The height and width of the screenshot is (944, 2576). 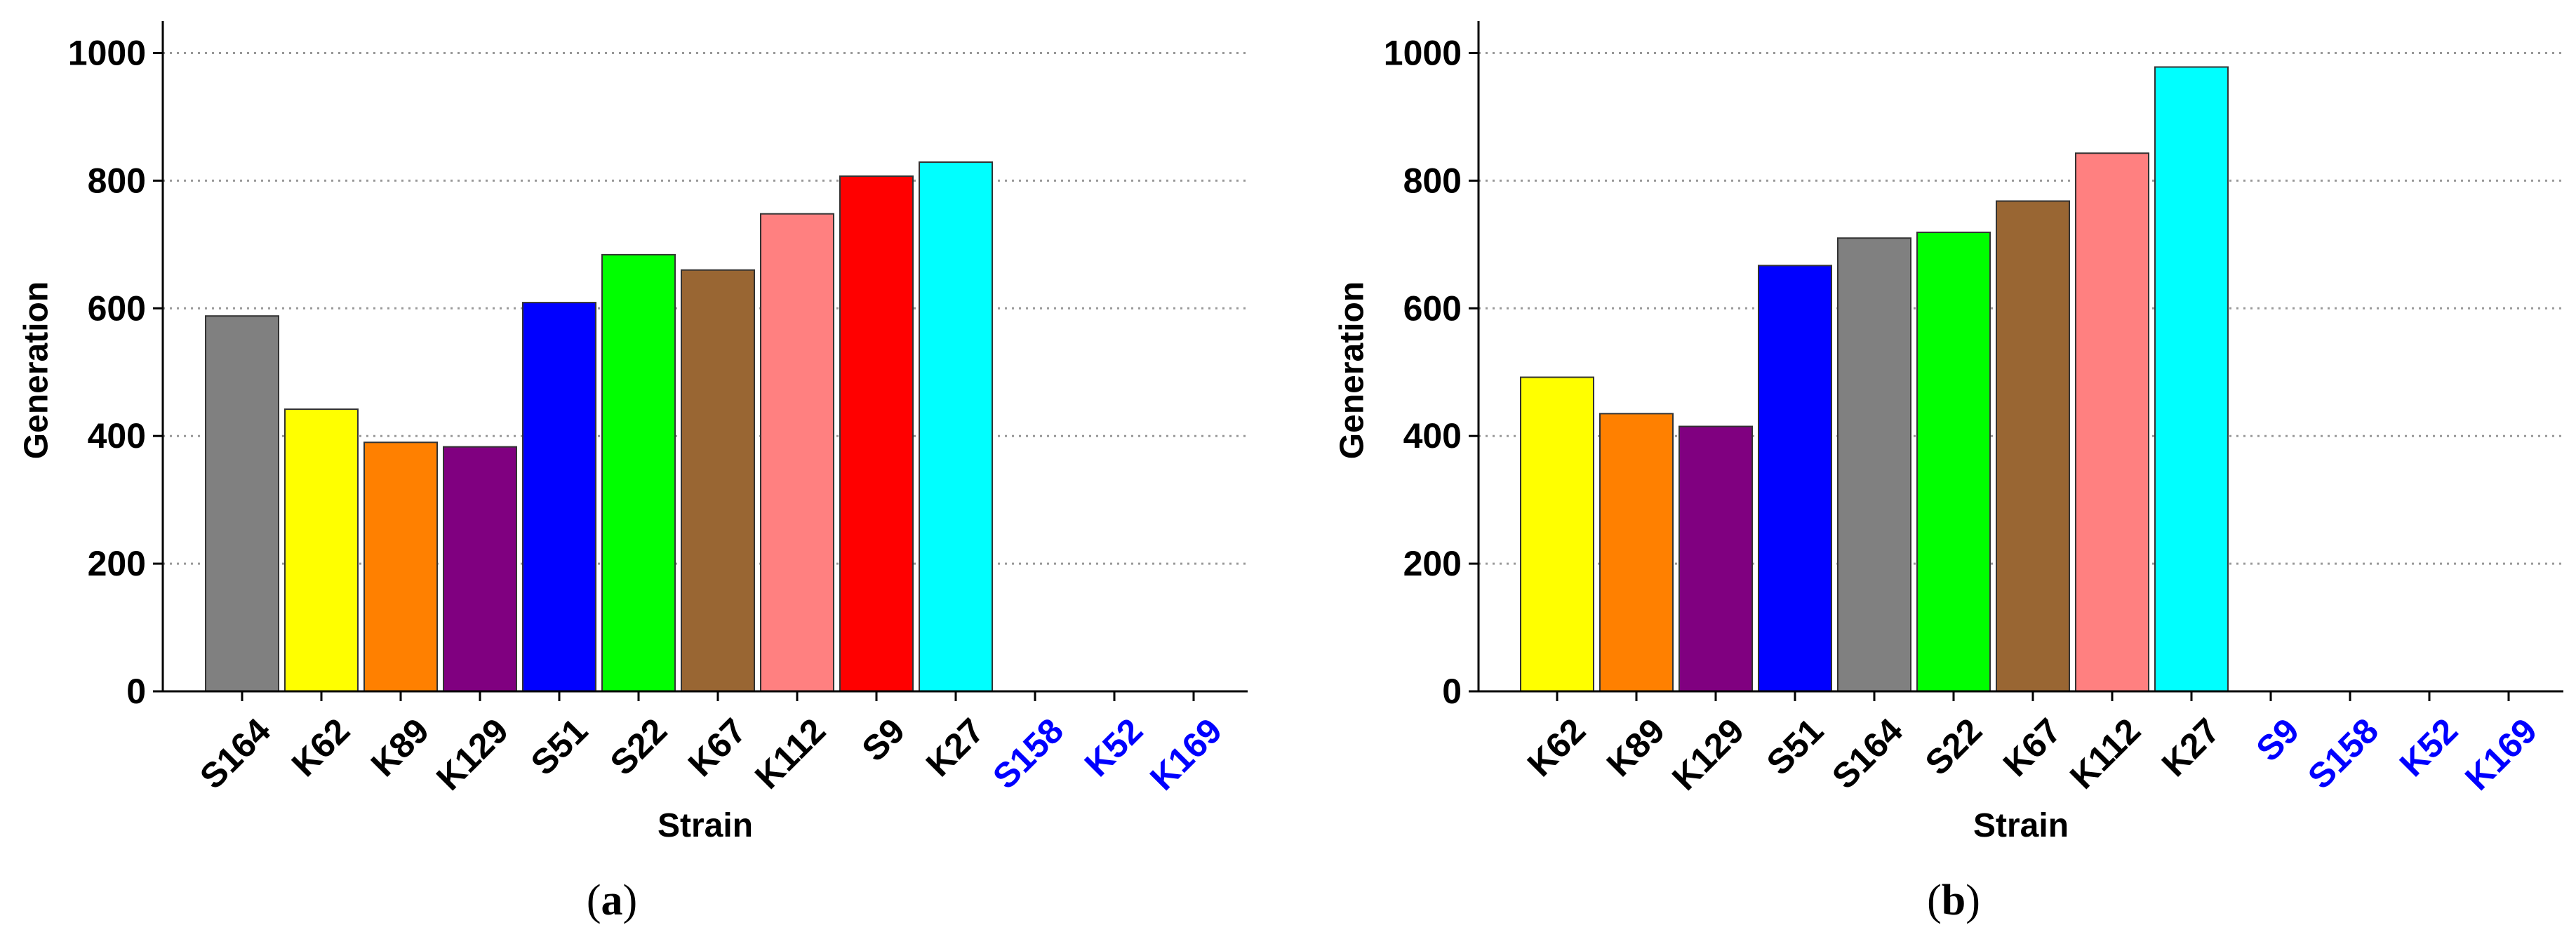 I want to click on caption-letter: a, so click(x=612, y=900).